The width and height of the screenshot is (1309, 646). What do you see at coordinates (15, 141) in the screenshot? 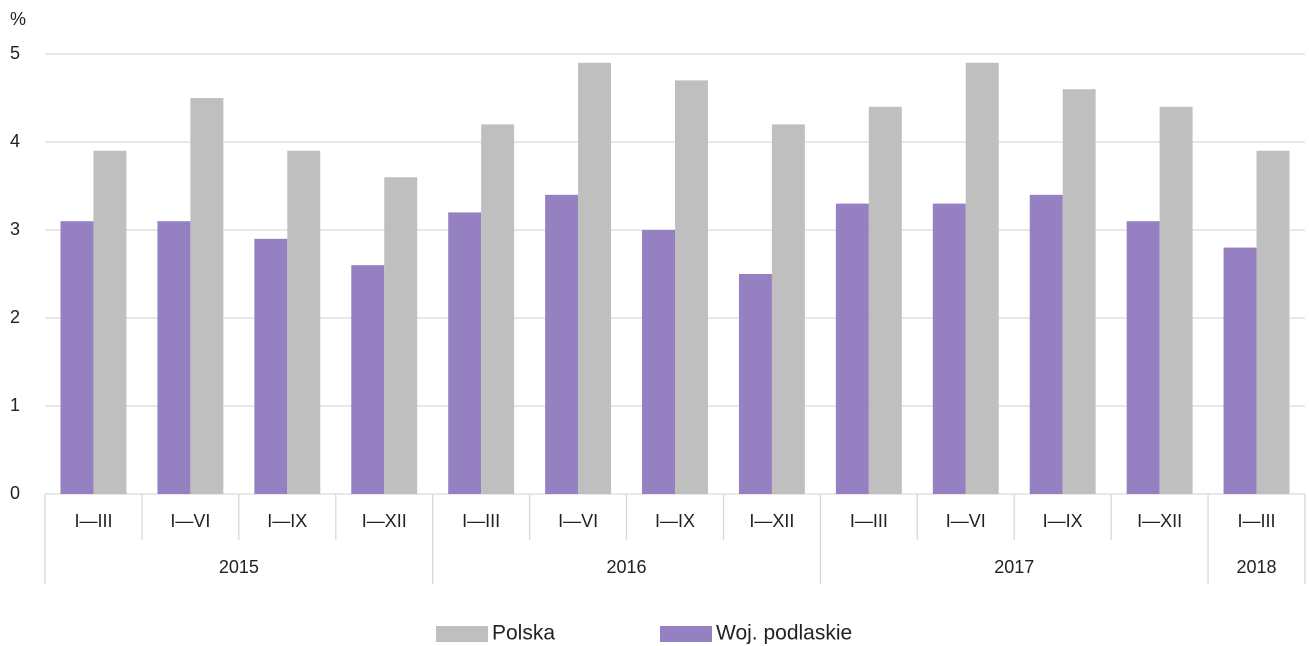
I see `y-tick-label: 4` at bounding box center [15, 141].